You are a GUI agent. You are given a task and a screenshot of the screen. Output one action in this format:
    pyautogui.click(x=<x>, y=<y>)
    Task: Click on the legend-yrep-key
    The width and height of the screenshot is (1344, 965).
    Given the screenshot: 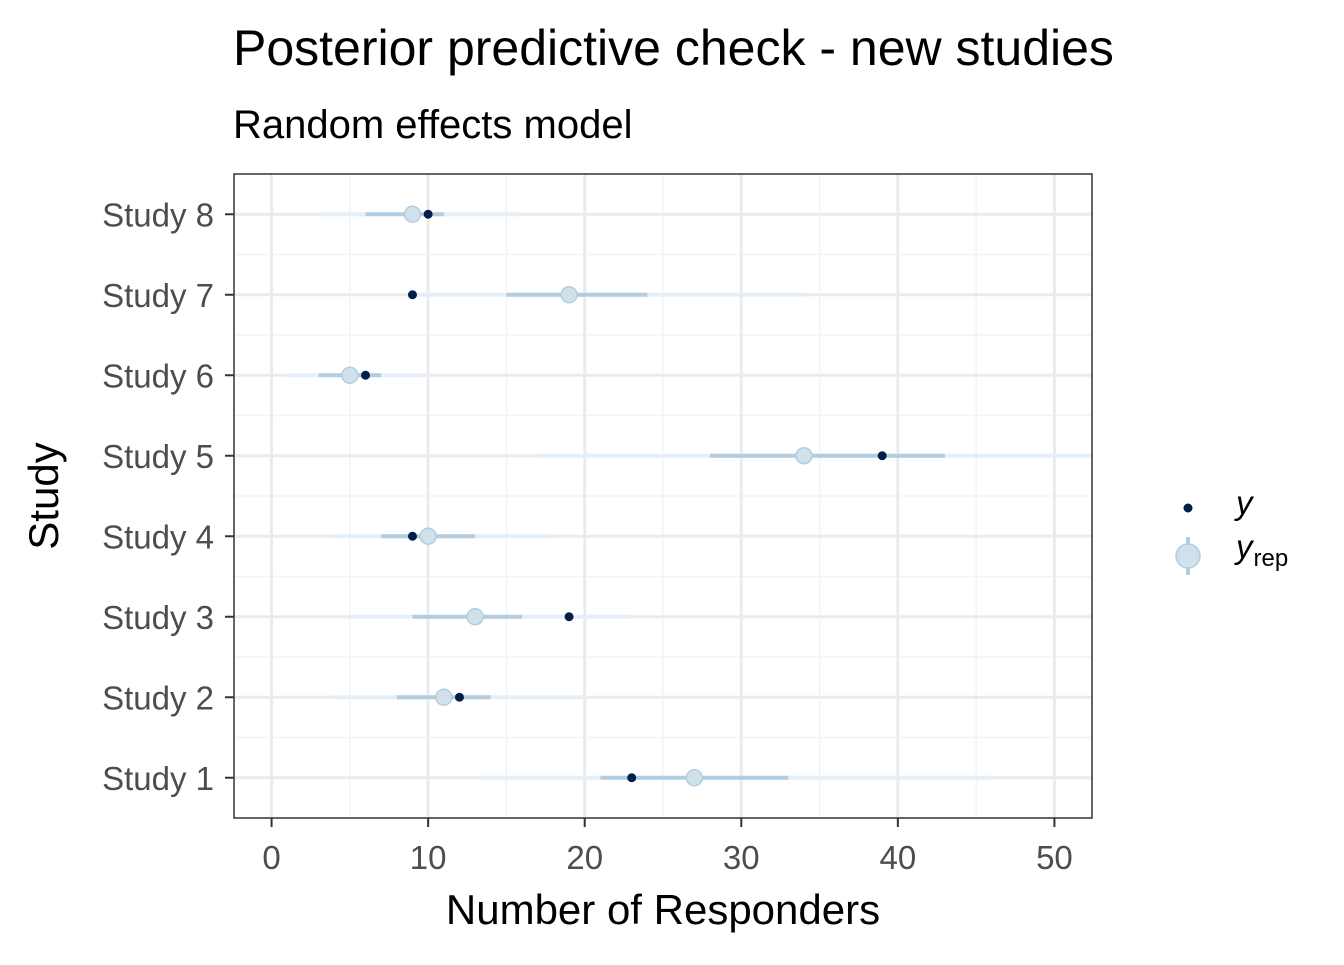 What is the action you would take?
    pyautogui.click(x=1188, y=556)
    